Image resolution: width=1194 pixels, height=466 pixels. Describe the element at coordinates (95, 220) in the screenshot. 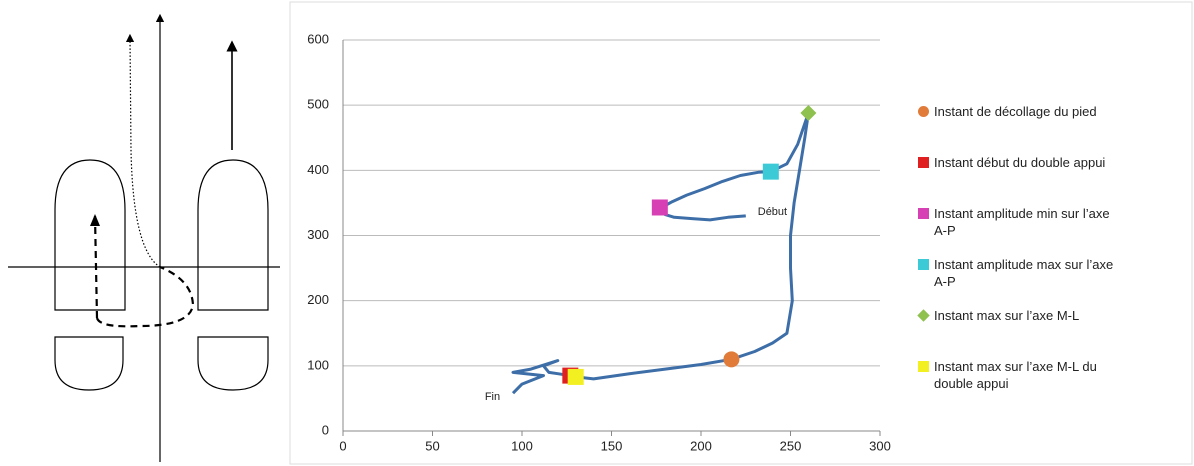

I see `arrow-head` at that location.